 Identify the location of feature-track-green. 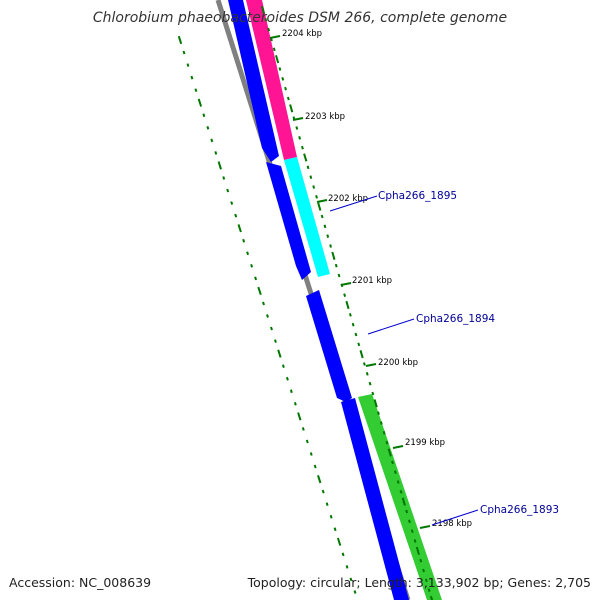
(400, 497).